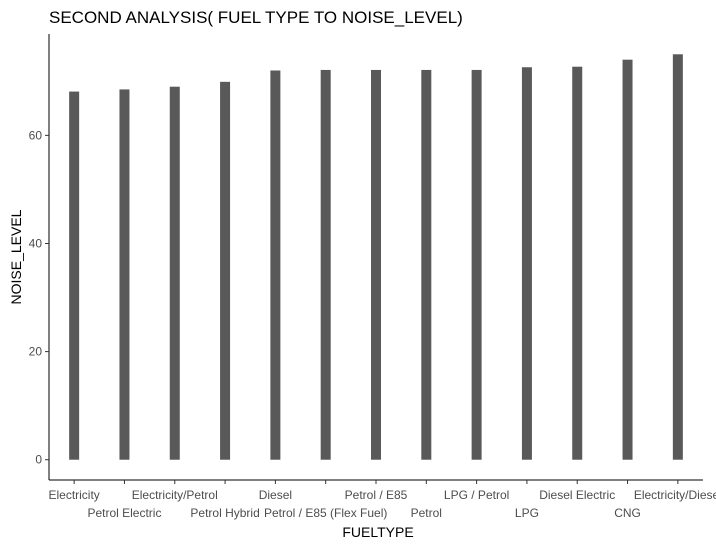  I want to click on x-tick-label-7: Petrol, so click(426, 513).